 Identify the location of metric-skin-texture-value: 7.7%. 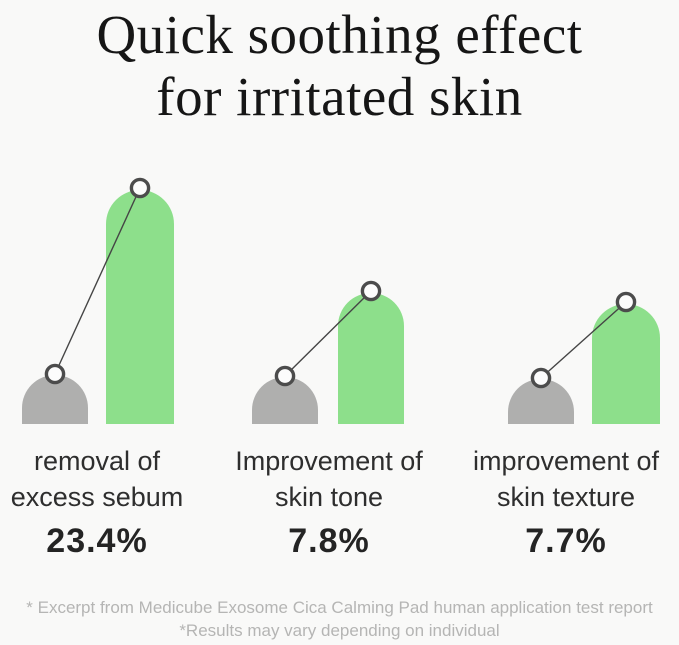
(566, 541).